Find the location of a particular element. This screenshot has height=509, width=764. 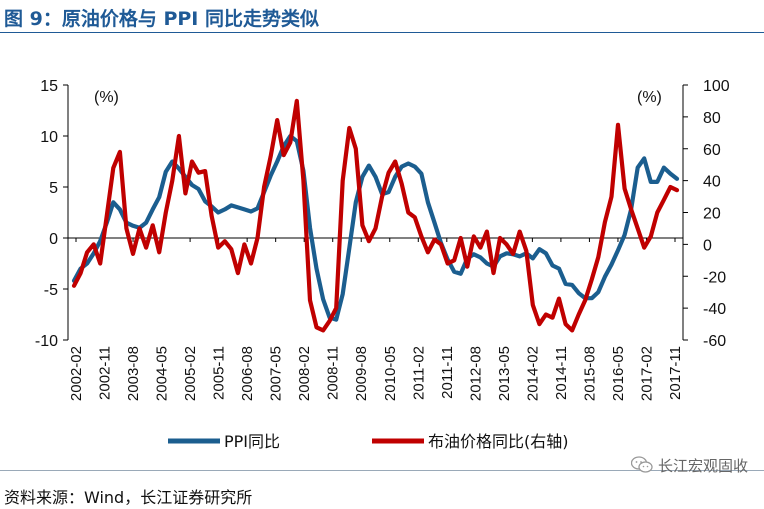

x-tick-label: 2005-11 is located at coordinates (219, 373).